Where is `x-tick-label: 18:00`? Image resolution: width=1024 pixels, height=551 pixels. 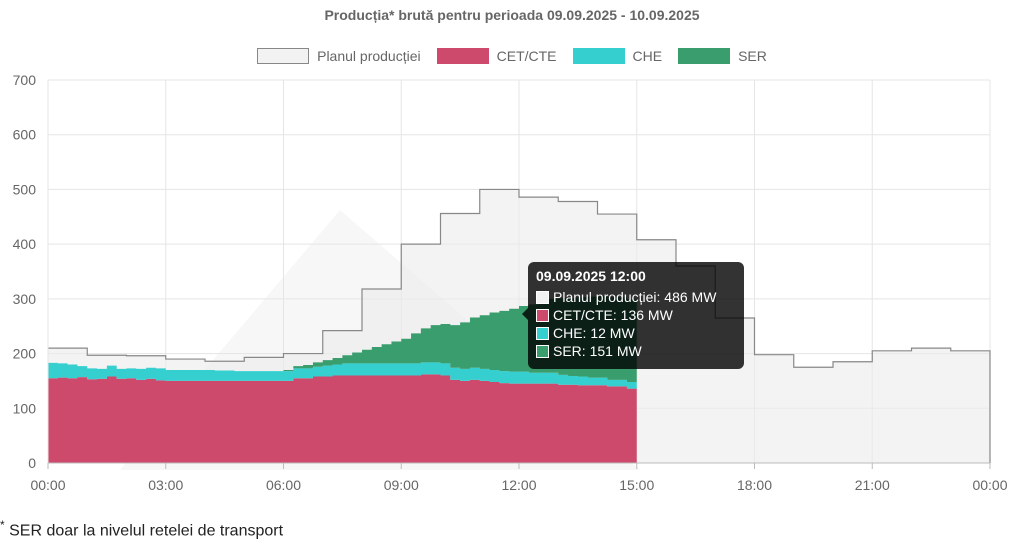 x-tick-label: 18:00 is located at coordinates (754, 485).